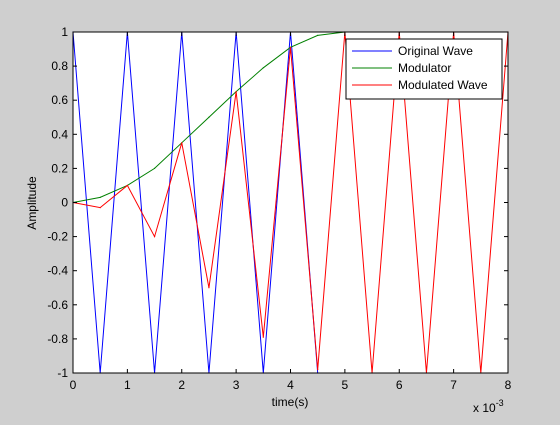 This screenshot has height=425, width=560. What do you see at coordinates (57, 271) in the screenshot?
I see `y-tick-label: -0.4` at bounding box center [57, 271].